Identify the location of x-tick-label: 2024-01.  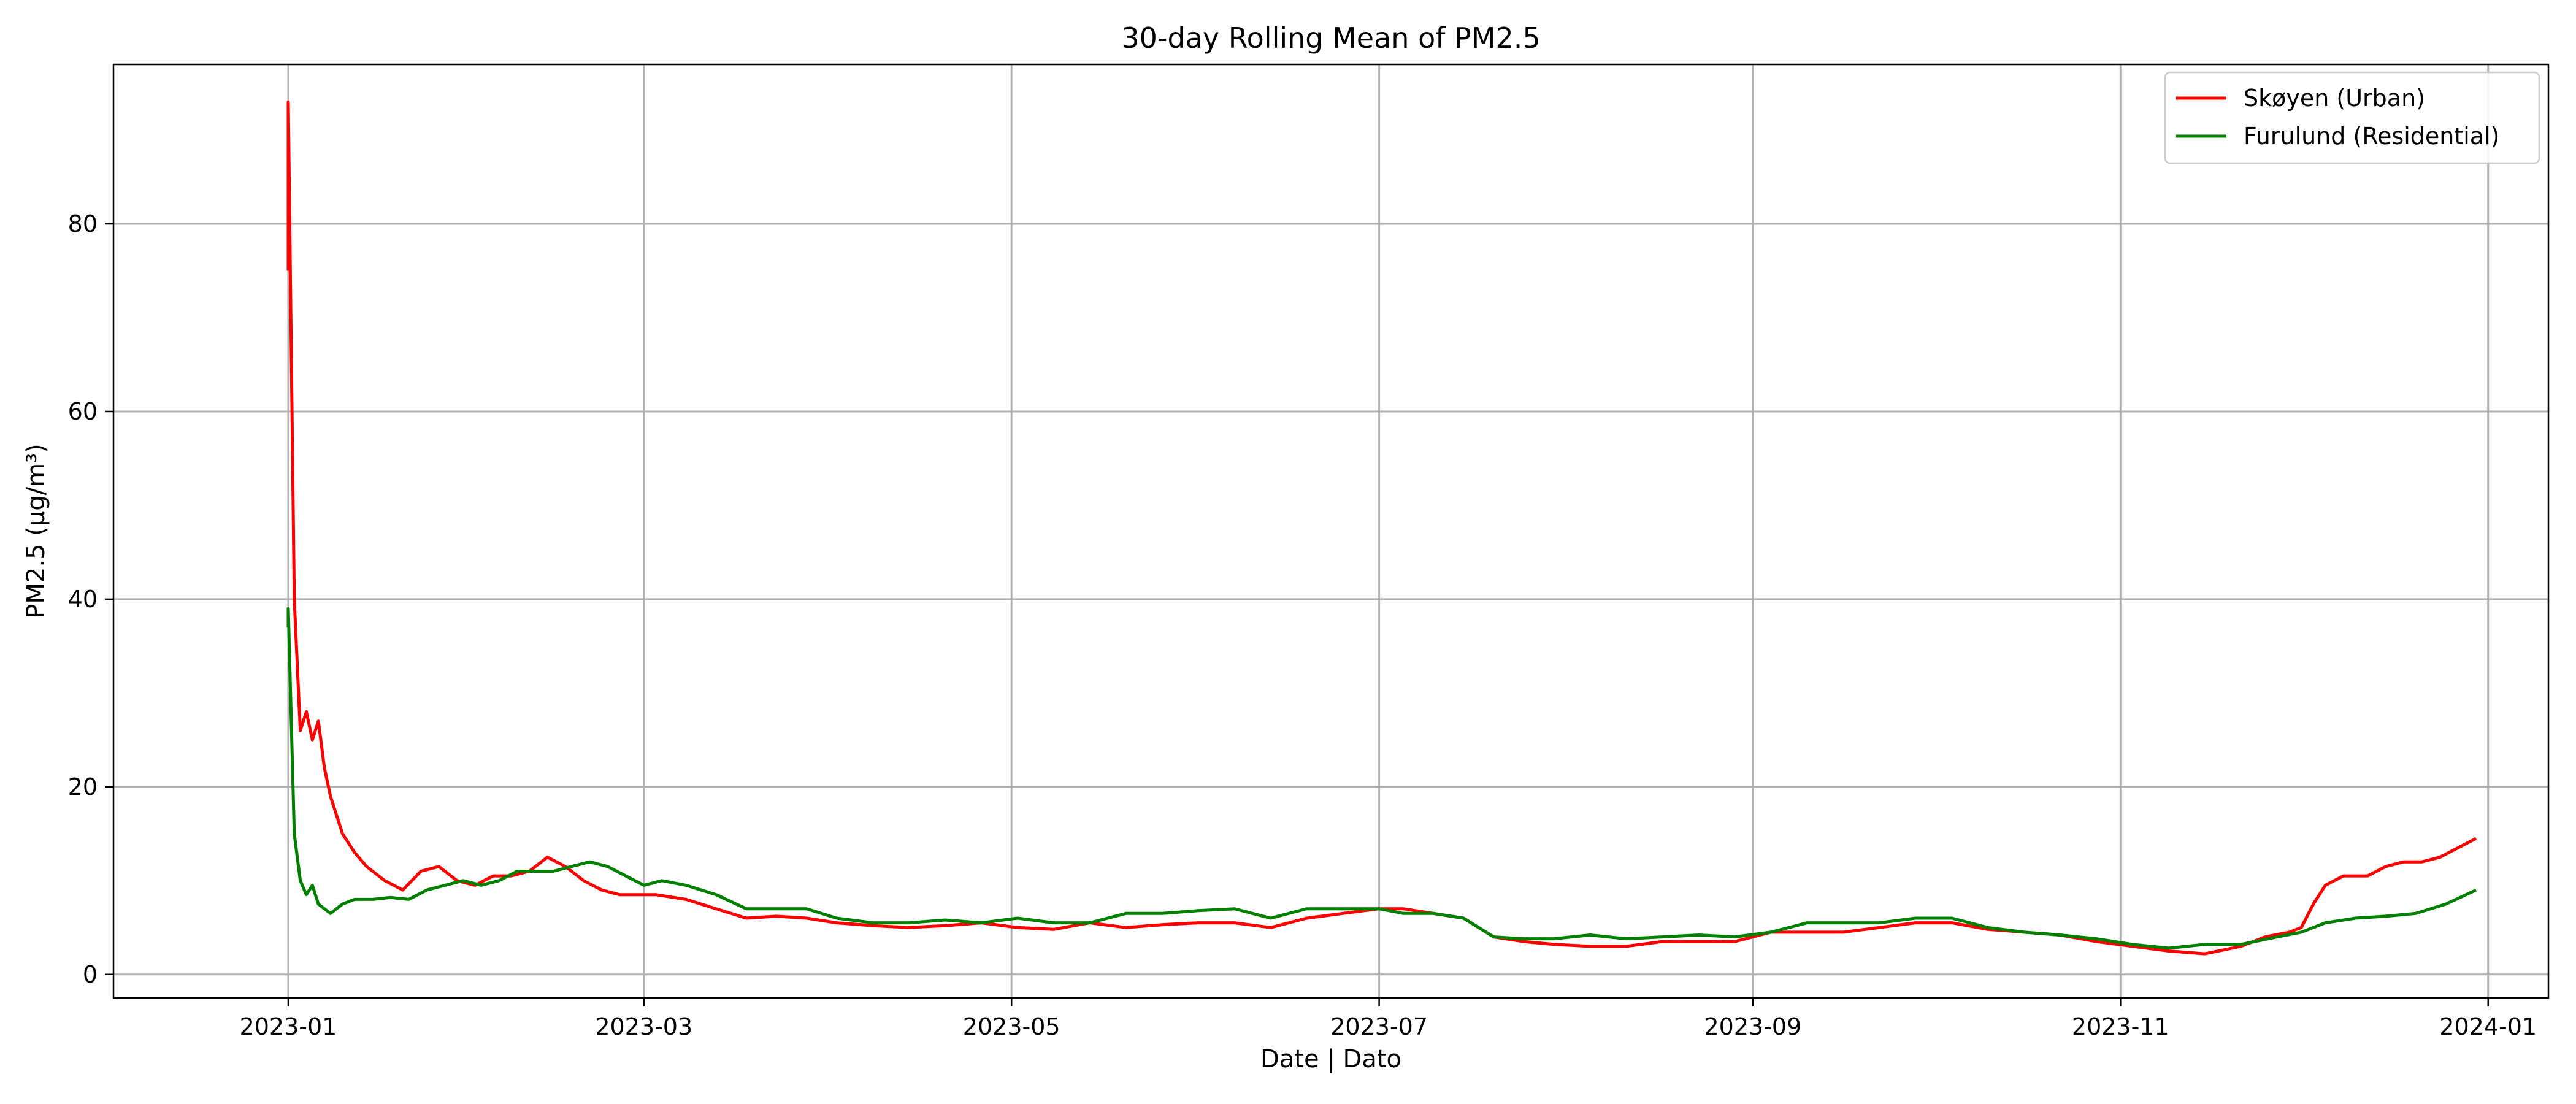
(2488, 1026).